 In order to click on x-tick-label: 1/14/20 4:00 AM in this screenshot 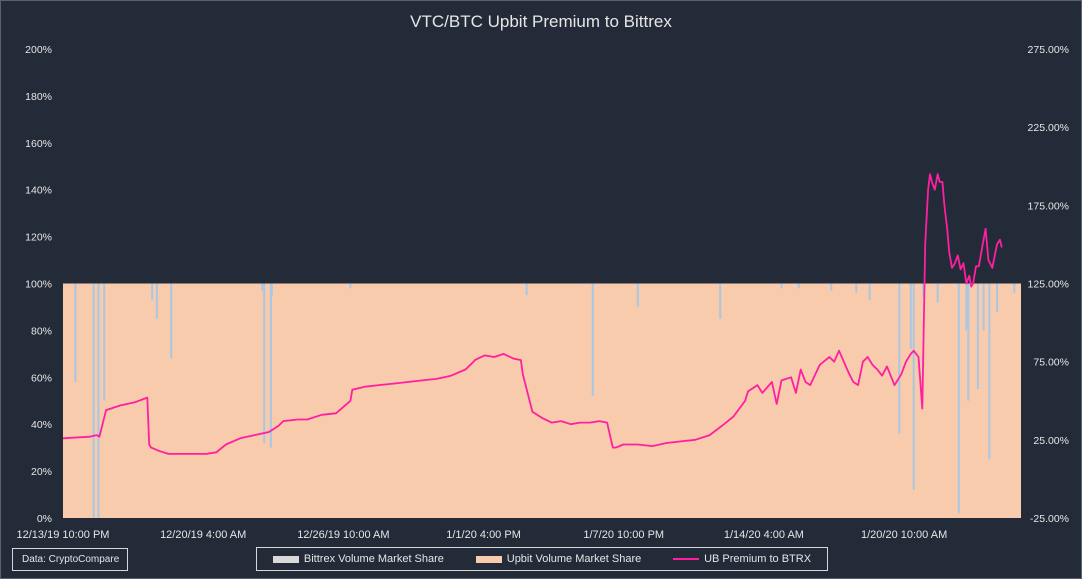, I will do `click(764, 535)`.